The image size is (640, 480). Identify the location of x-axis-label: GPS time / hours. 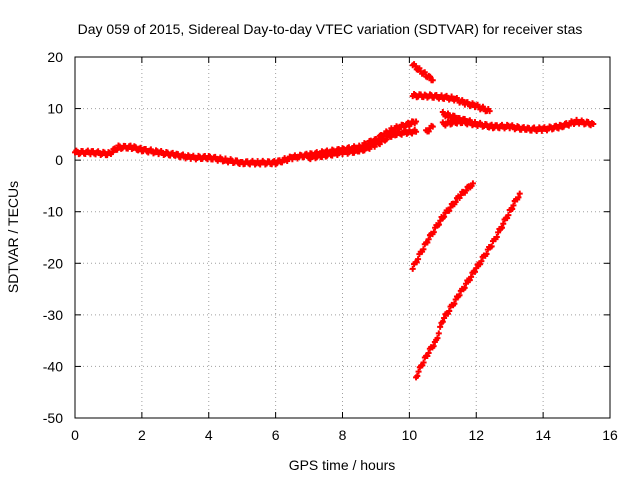
(342, 465).